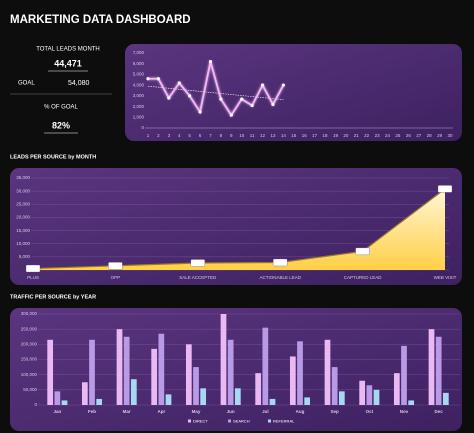  Describe the element at coordinates (263, 135) in the screenshot. I see `x-tick-label: 12` at that location.